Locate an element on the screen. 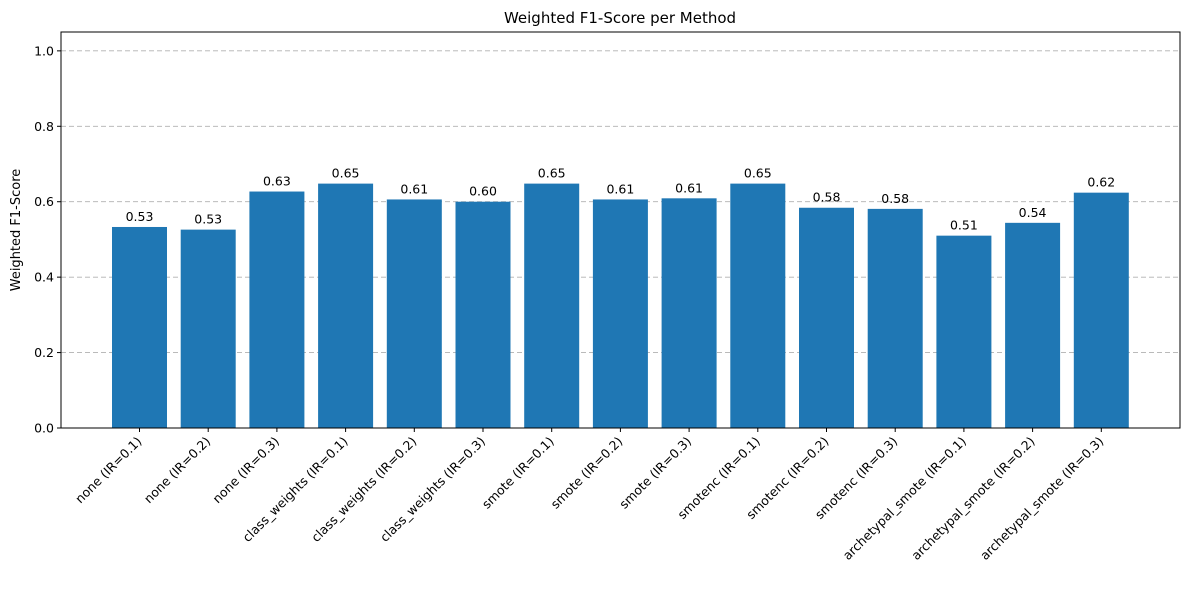  y-tick-label: 0.4 is located at coordinates (44, 277).